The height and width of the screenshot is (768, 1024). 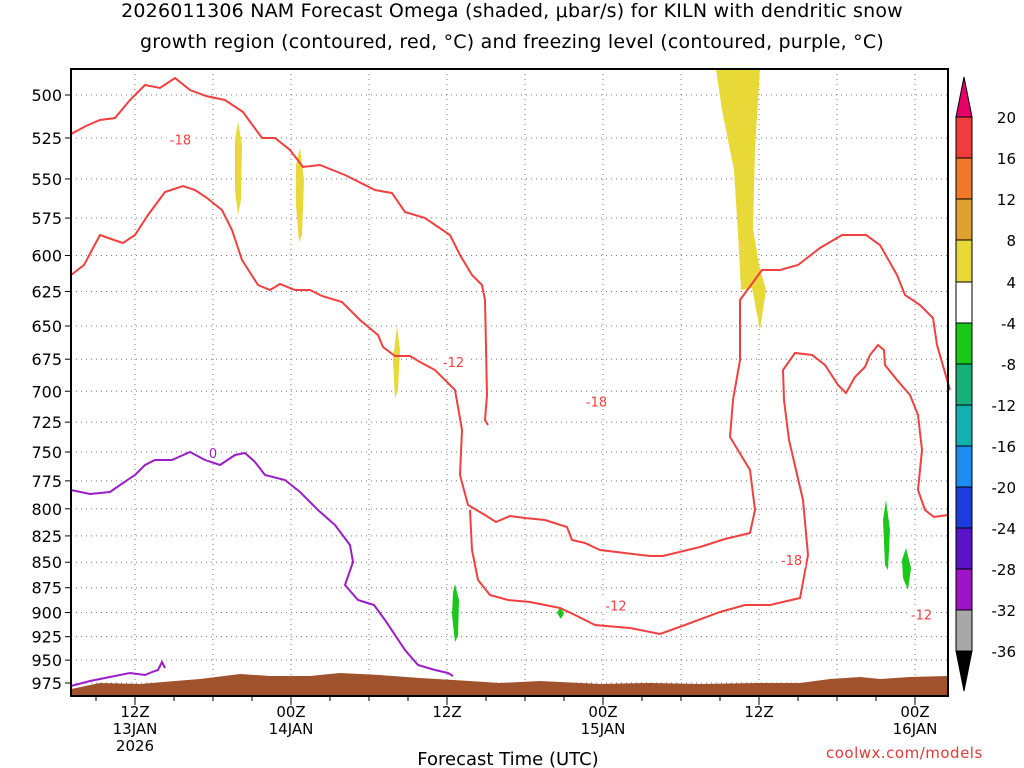 I want to click on y-tick-label: 650, so click(x=46, y=326).